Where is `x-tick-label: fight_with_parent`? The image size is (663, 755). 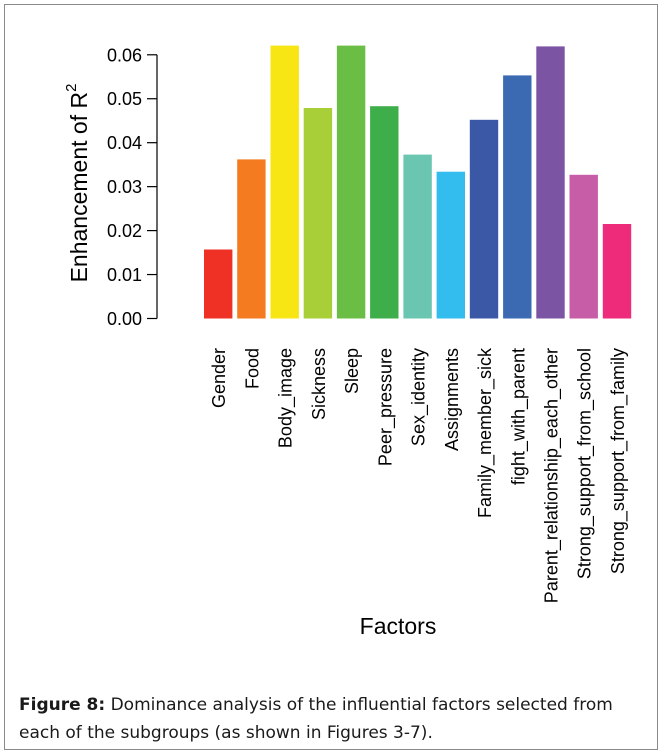
x-tick-label: fight_with_parent is located at coordinates (518, 416).